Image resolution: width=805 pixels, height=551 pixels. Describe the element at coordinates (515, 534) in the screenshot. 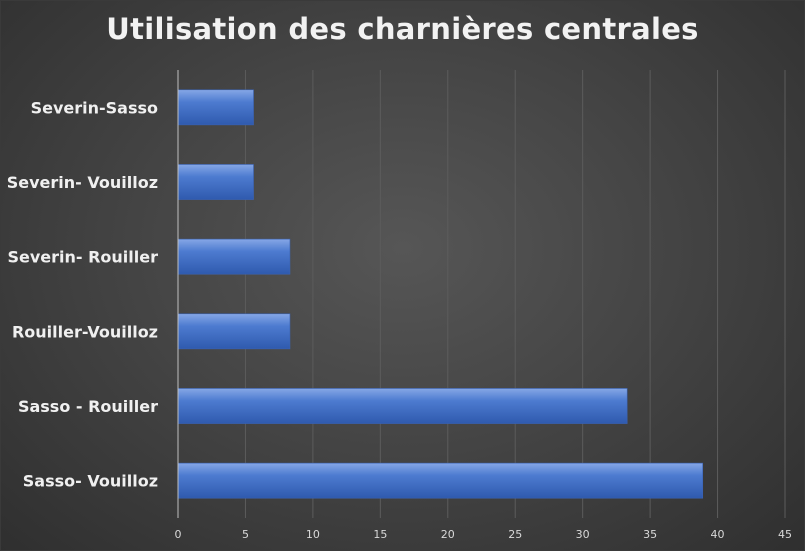

I see `x-tick-label: 25` at that location.